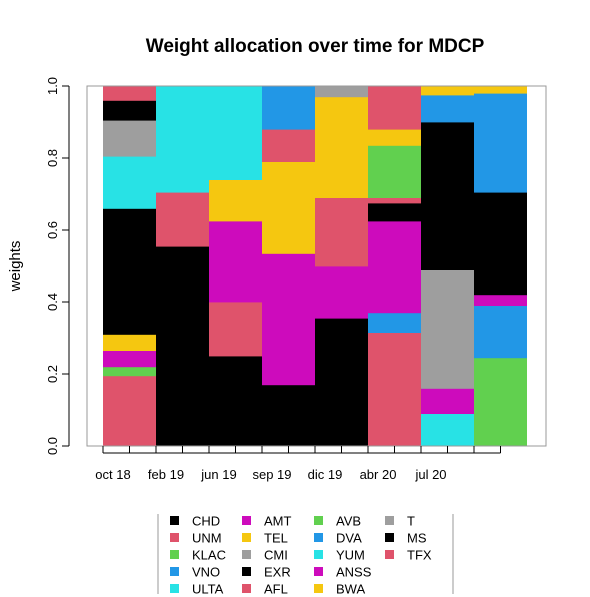 This screenshot has height=597, width=590. What do you see at coordinates (318, 554) in the screenshot?
I see `legend-swatch-yum` at bounding box center [318, 554].